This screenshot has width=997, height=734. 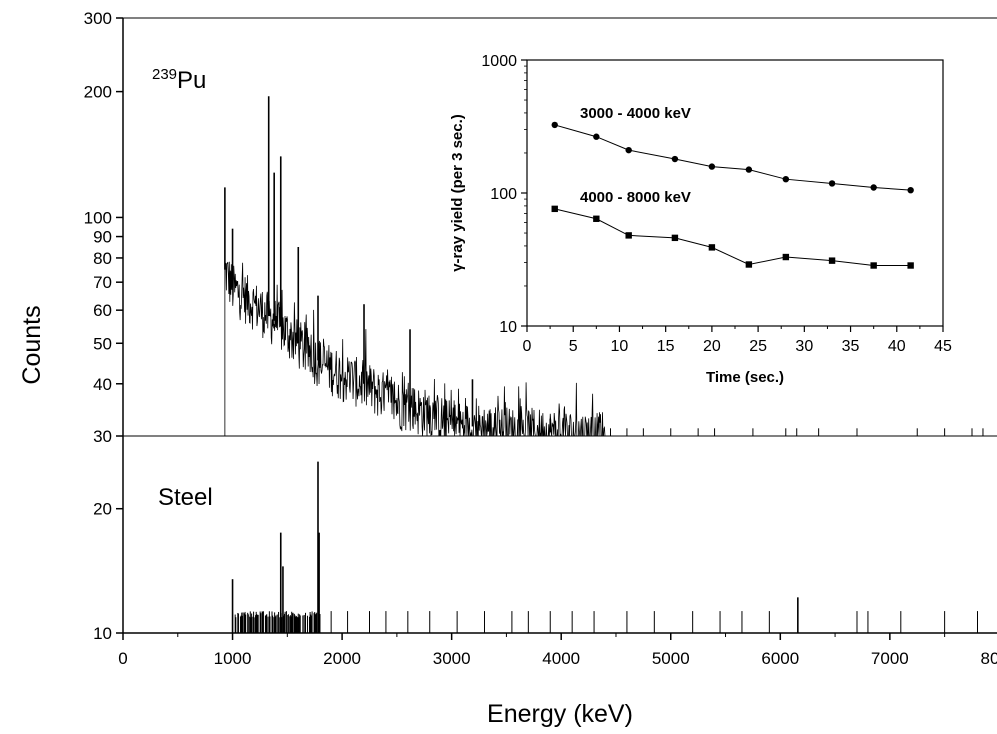 I want to click on pu-y-tick-label: 30, so click(x=102, y=436).